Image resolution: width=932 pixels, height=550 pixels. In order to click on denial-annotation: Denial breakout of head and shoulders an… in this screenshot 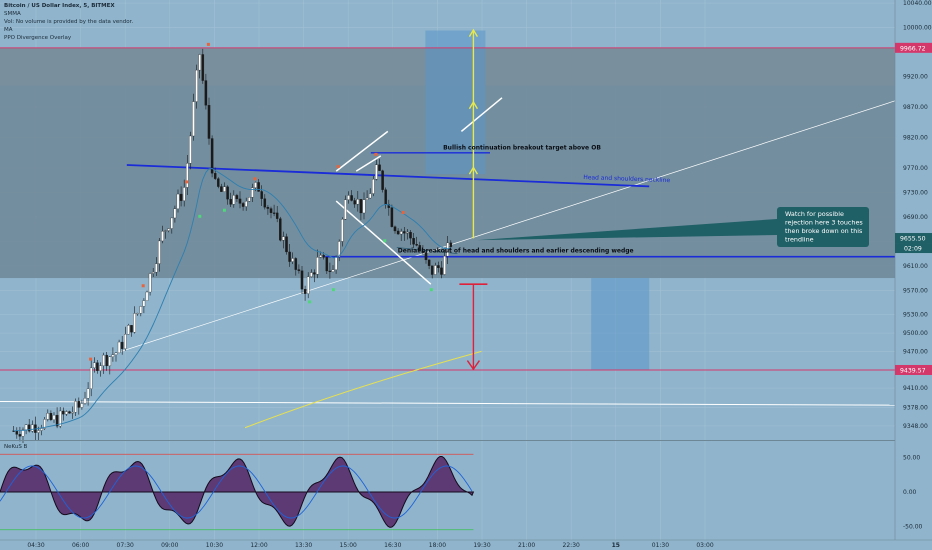, I will do `click(516, 250)`.